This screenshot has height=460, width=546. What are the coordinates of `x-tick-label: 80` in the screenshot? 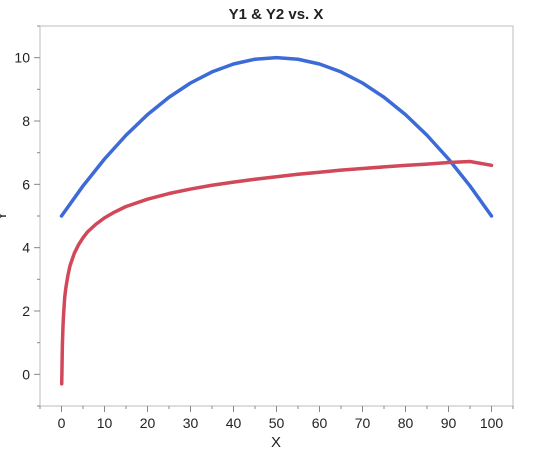 It's located at (406, 423).